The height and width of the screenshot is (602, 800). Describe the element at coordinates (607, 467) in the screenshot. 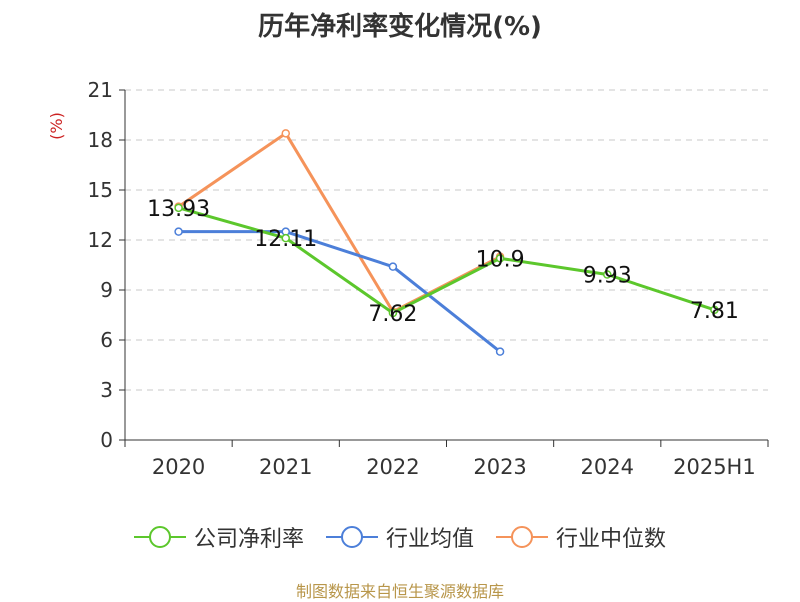

I see `x-tick-label: 2024` at that location.